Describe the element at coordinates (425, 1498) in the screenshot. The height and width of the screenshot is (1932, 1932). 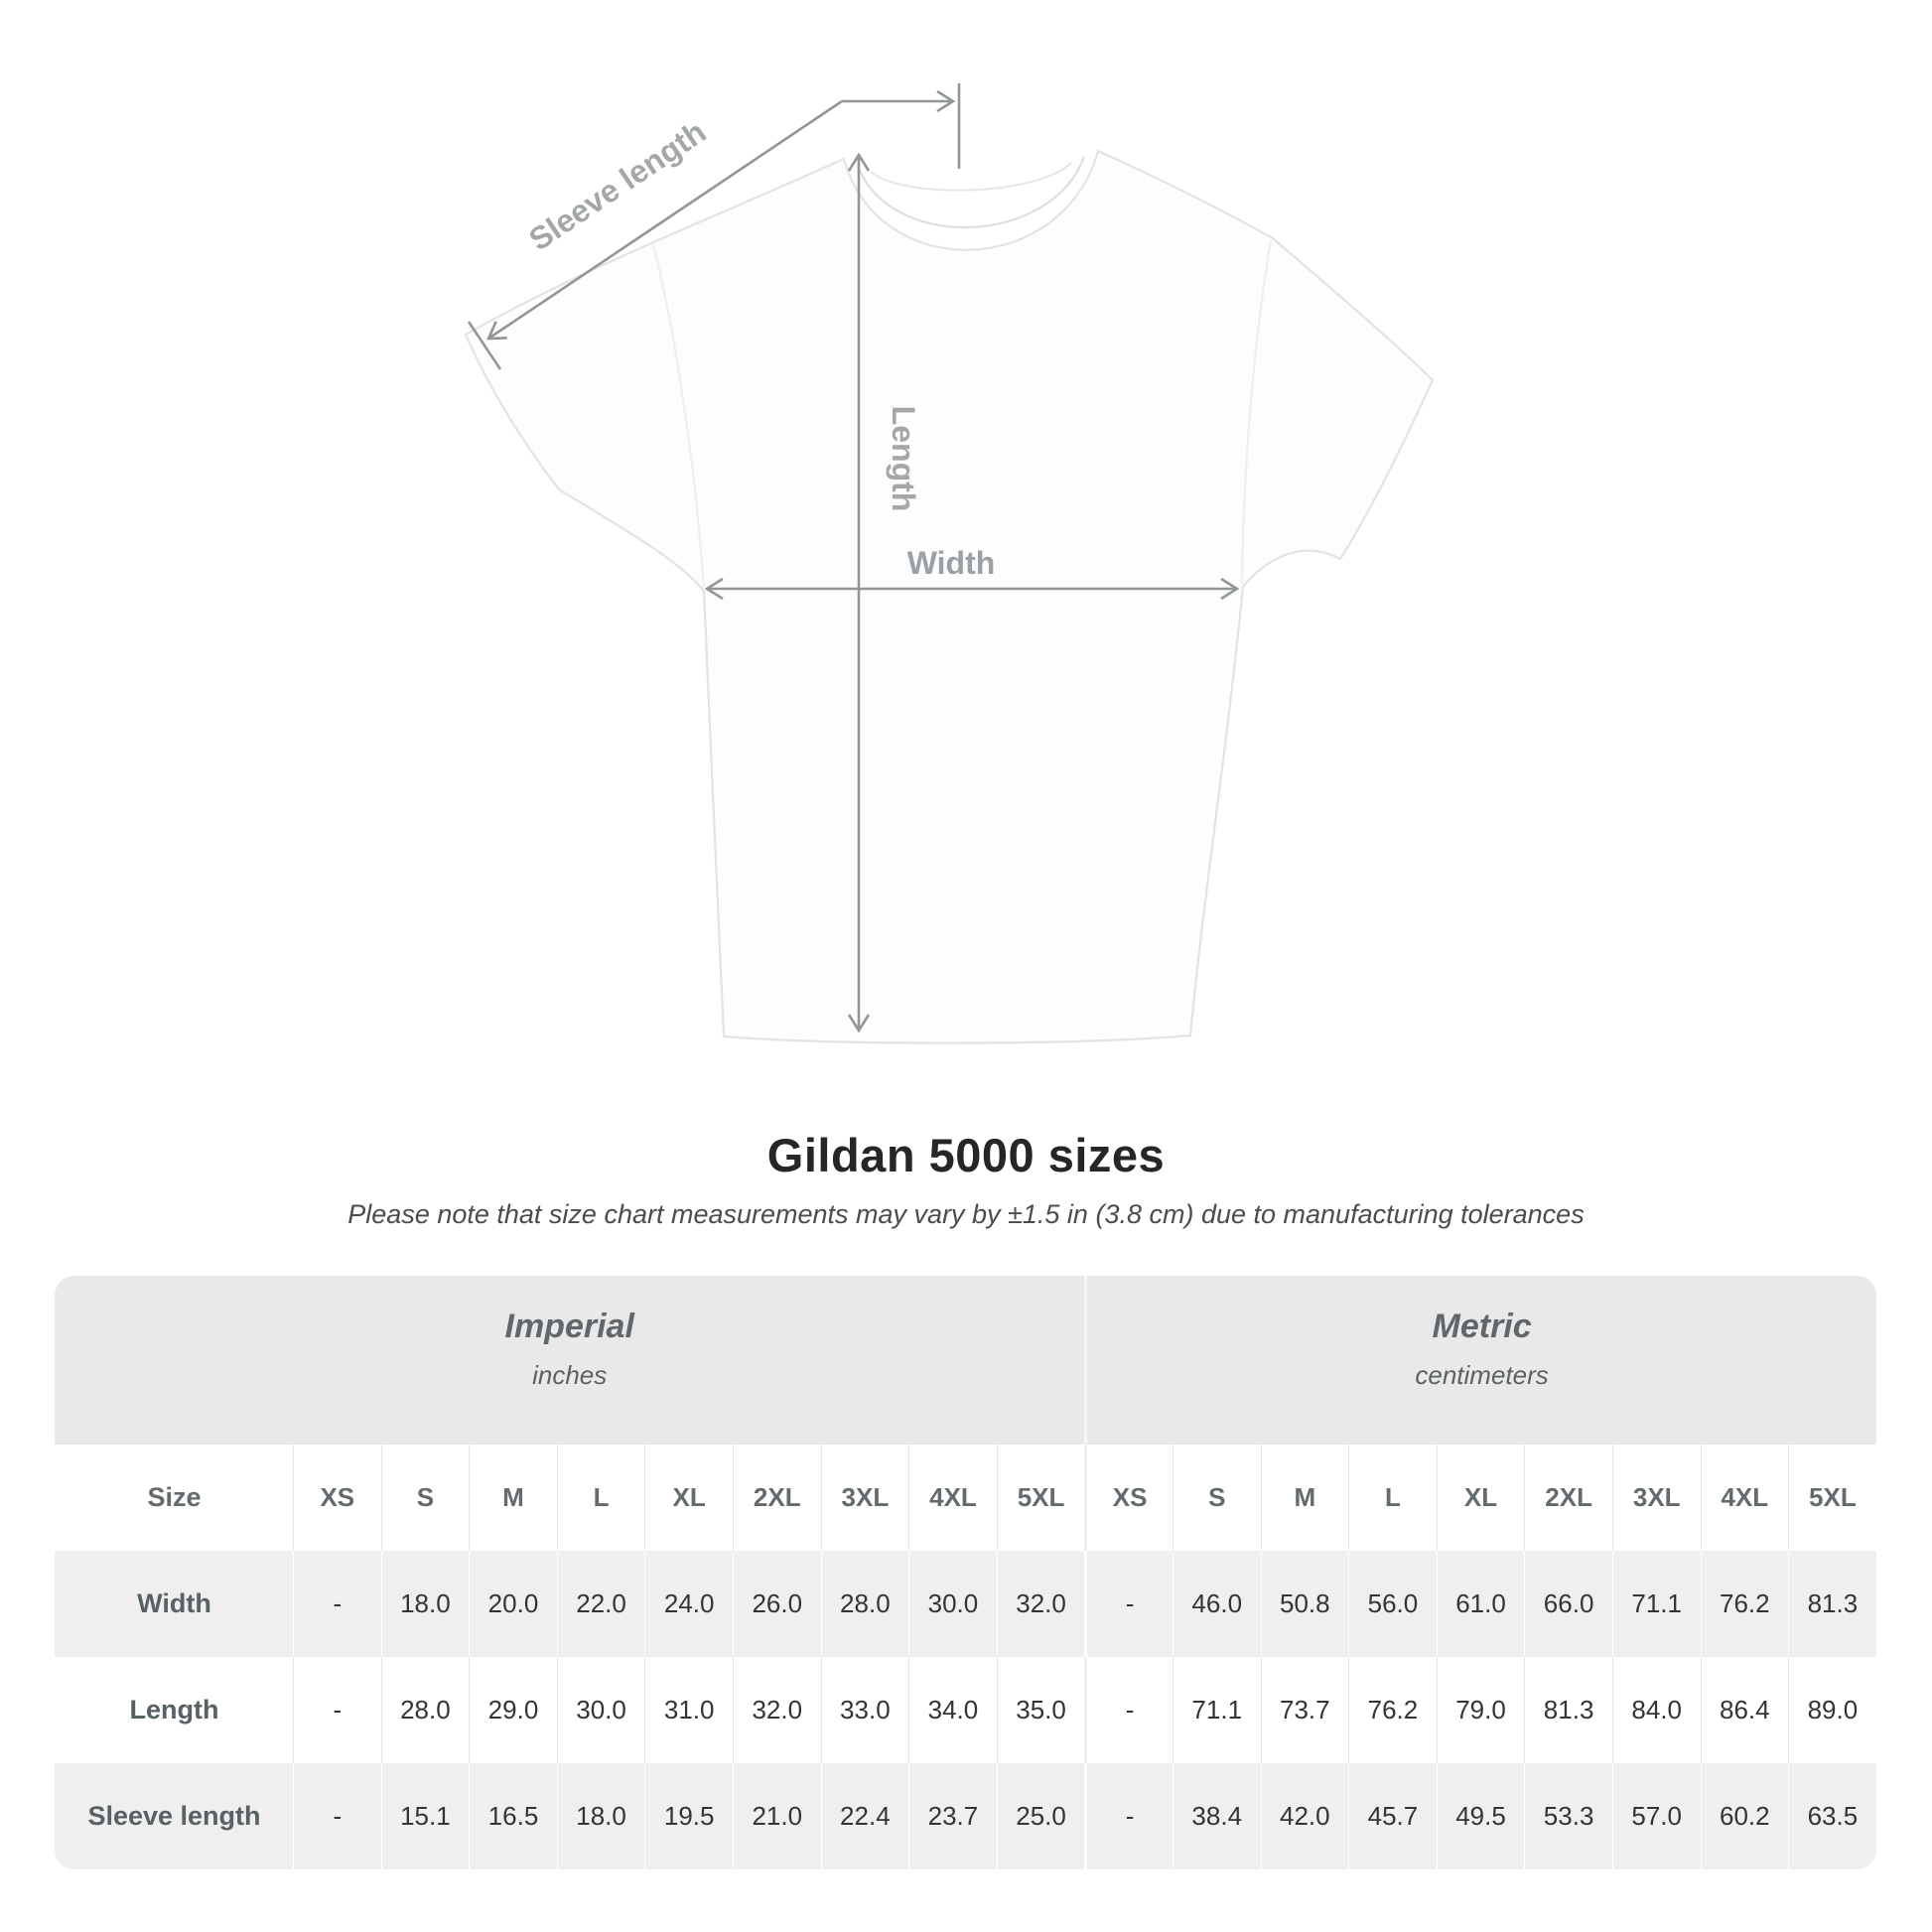
I see `size-header-imperial-s: S` at that location.